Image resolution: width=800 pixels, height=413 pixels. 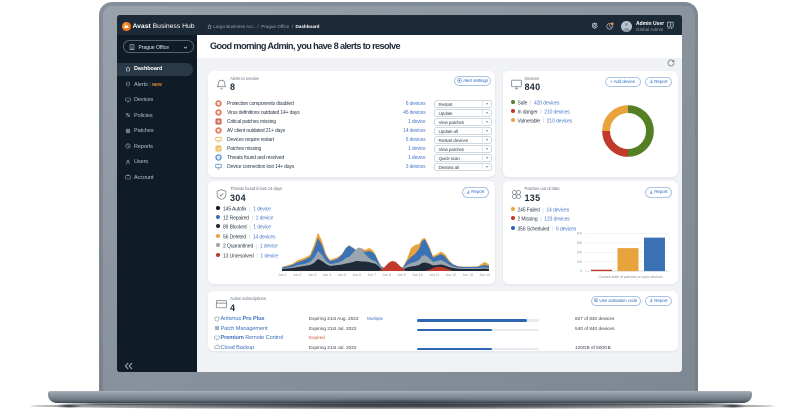 I want to click on svg-text: 0, so click(x=581, y=271).